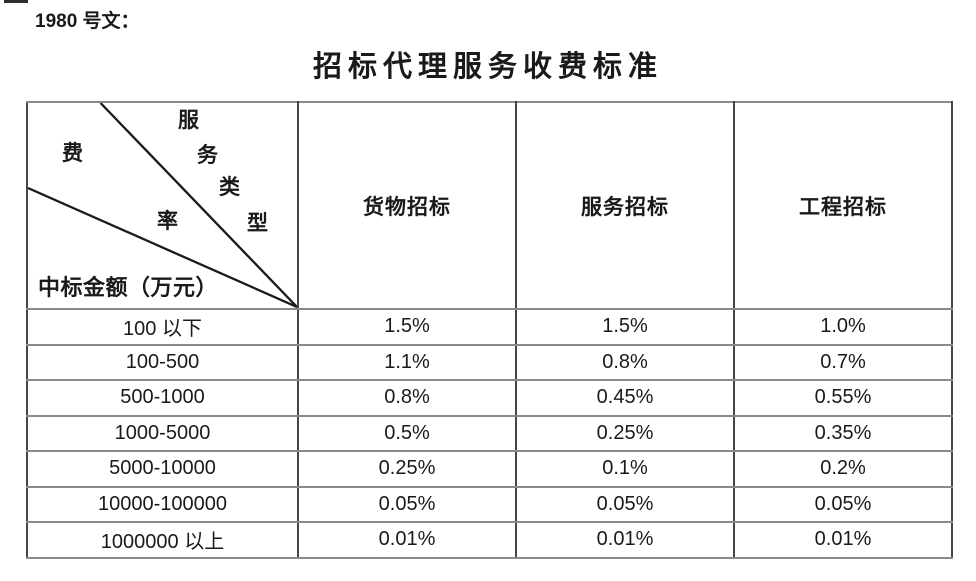 Image resolution: width=976 pixels, height=581 pixels. Describe the element at coordinates (407, 362) in the screenshot. I see `rate-cell: 1.1%` at that location.